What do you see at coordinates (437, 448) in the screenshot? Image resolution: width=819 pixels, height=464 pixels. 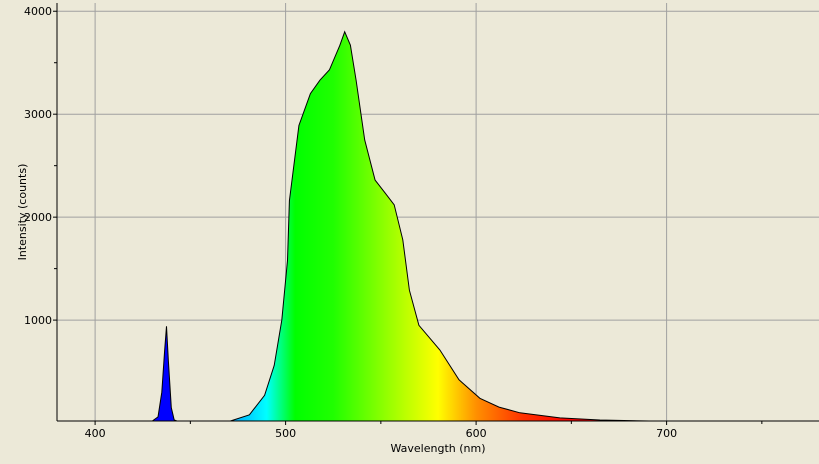 I see `x-axis-label: Wavelength (nm)` at bounding box center [437, 448].